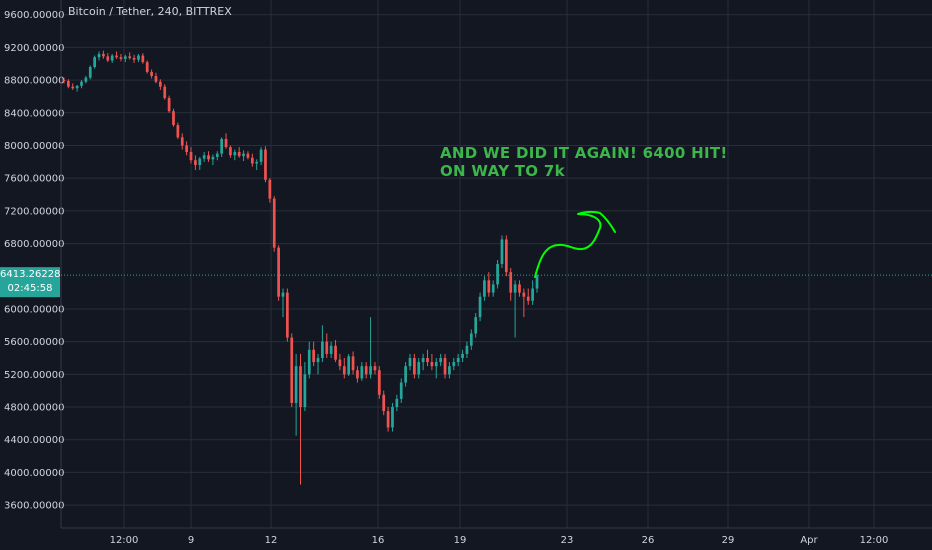  I want to click on y-tick-label: 6000.00000, so click(34, 309).